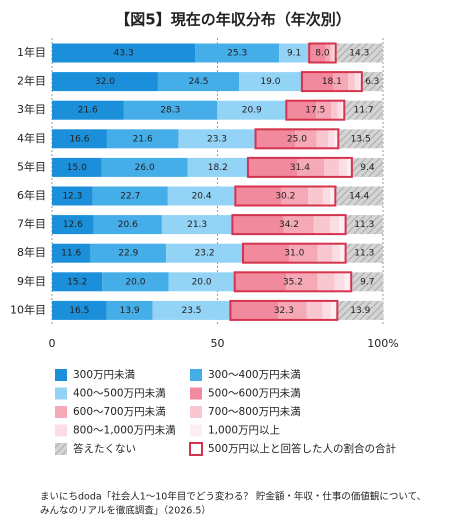  What do you see at coordinates (31, 252) in the screenshot?
I see `y-tick-label: 8年目` at bounding box center [31, 252].